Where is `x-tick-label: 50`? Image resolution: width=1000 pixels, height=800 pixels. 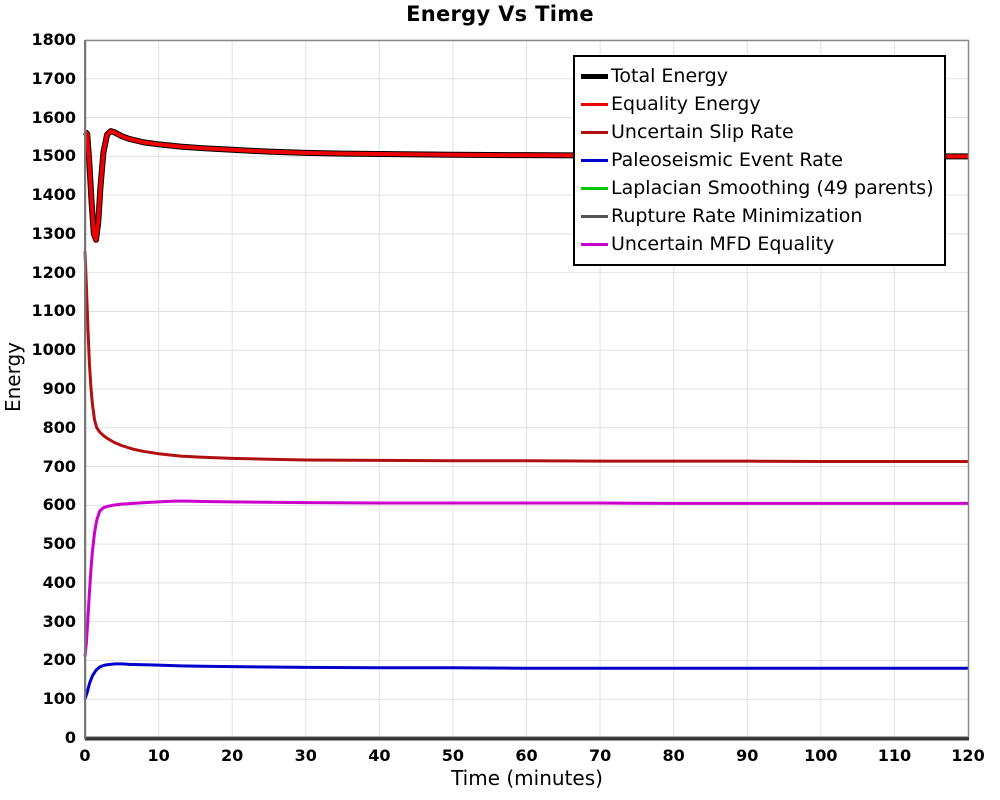
x-tick-label: 50 is located at coordinates (453, 755).